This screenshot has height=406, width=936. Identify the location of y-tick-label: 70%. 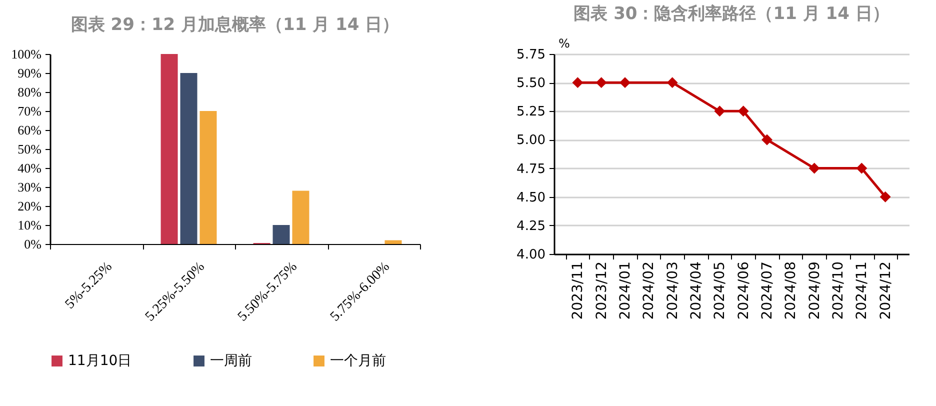
(30, 111).